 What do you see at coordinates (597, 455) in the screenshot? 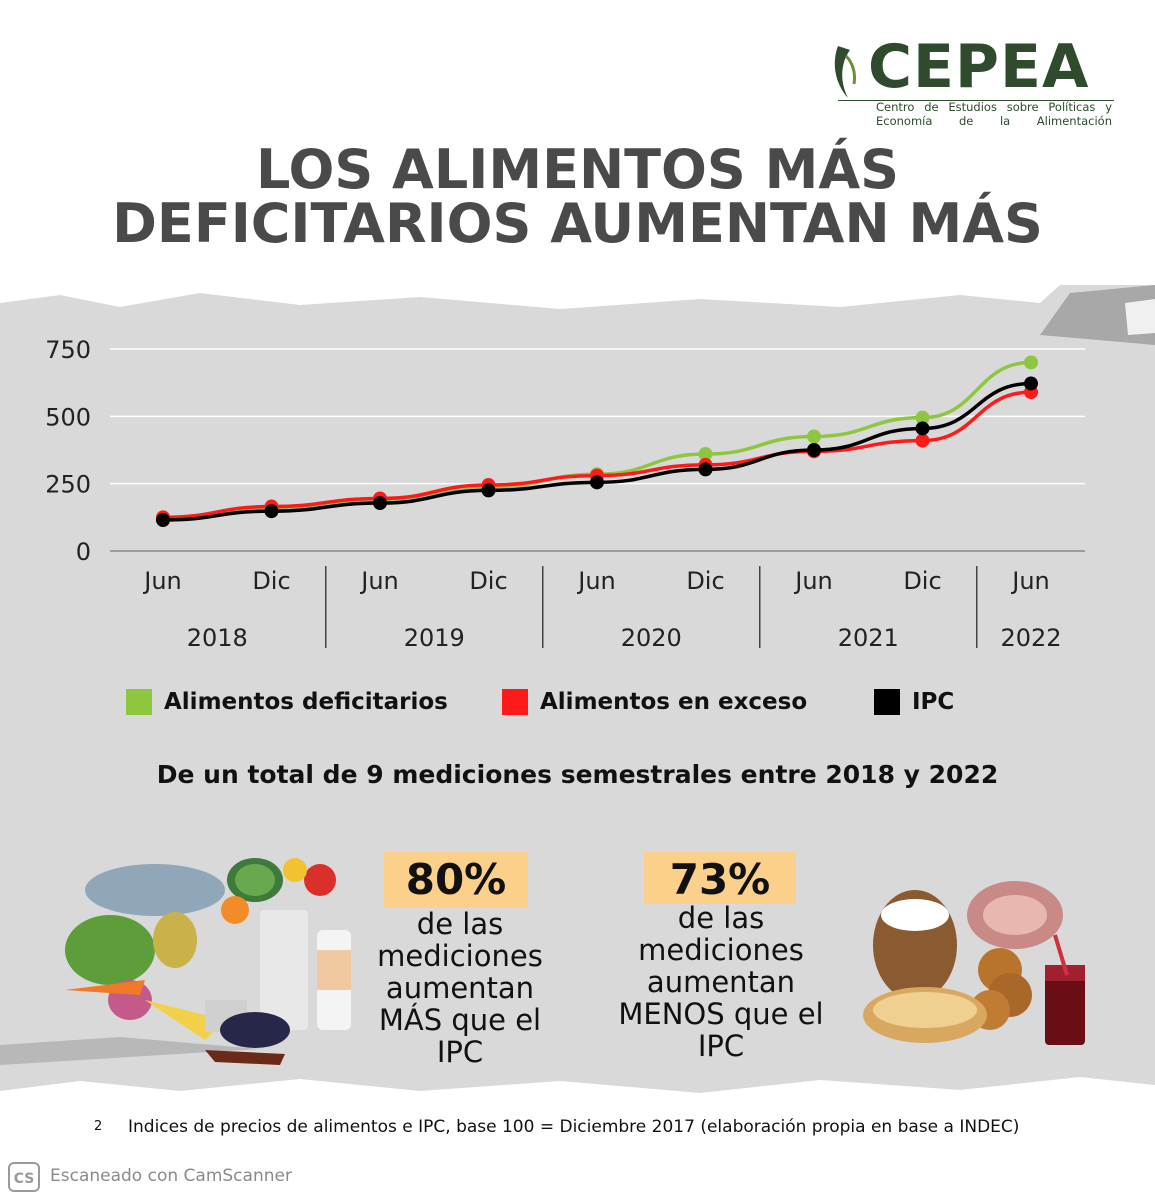
I see `series-line-exceso` at bounding box center [597, 455].